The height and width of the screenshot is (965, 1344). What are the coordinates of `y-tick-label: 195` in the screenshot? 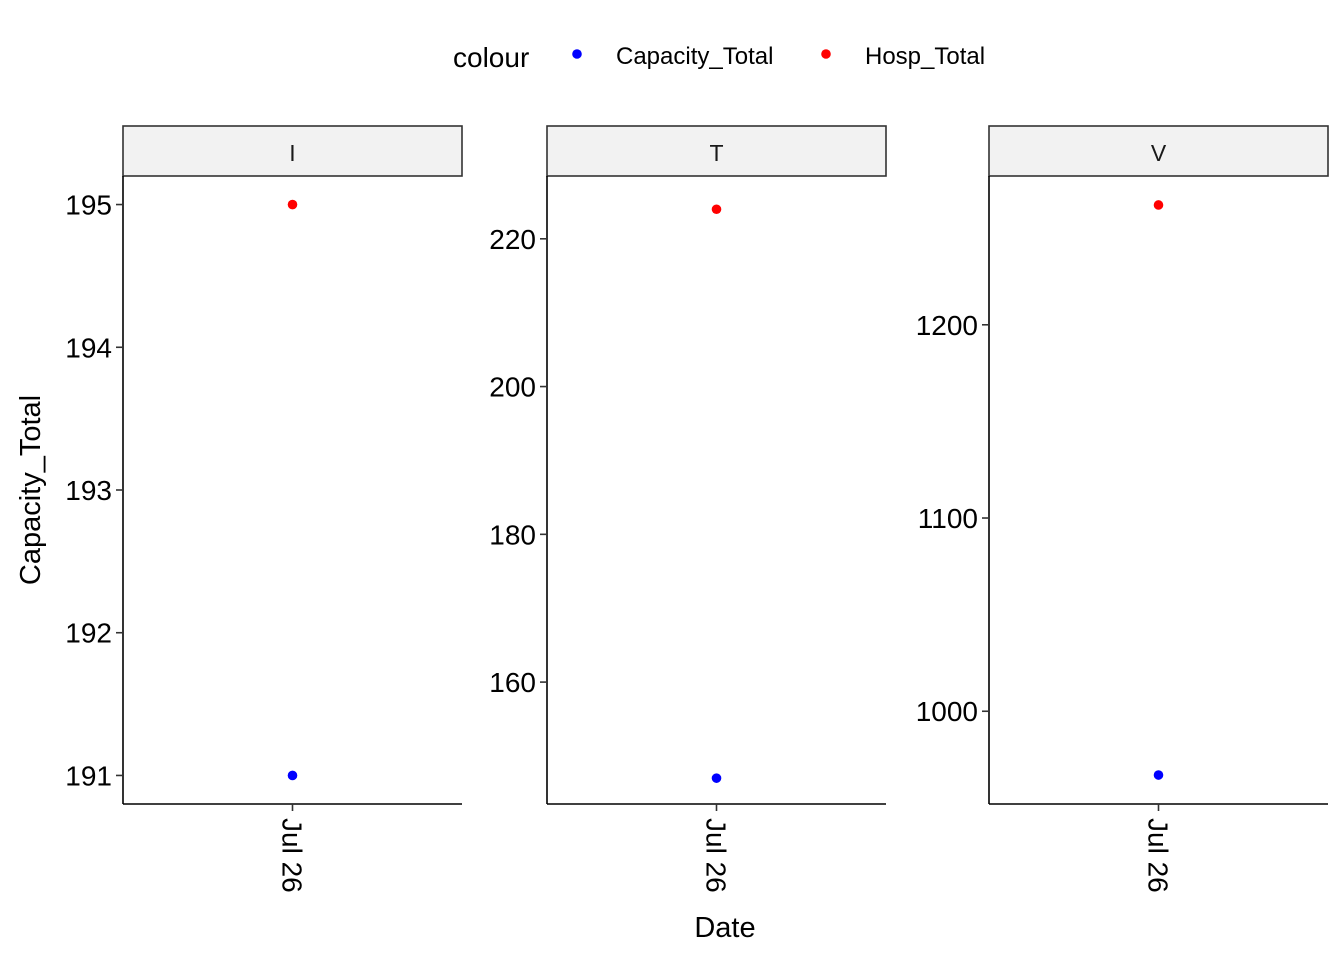 It's located at (88, 205).